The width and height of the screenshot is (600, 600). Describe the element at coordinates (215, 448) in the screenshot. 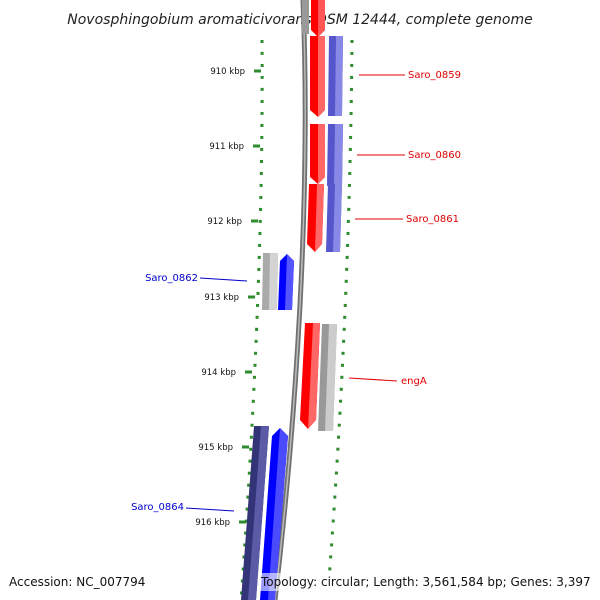

I see `kbp-label: 915 kbp` at that location.